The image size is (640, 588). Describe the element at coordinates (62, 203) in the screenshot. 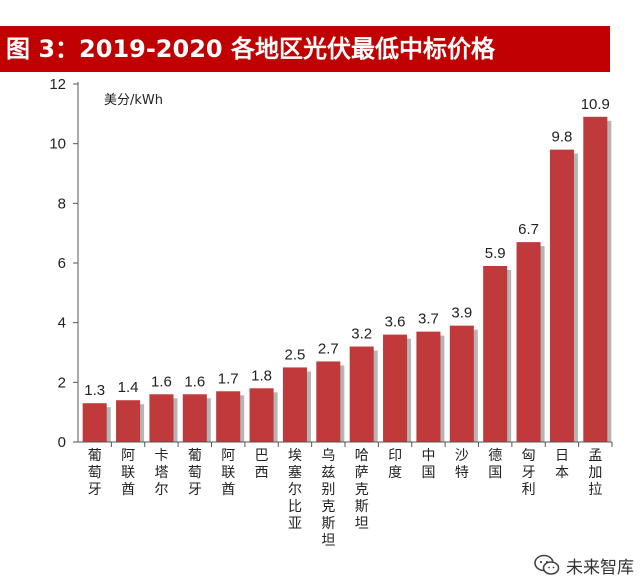

I see `y-tick-label: 8` at that location.